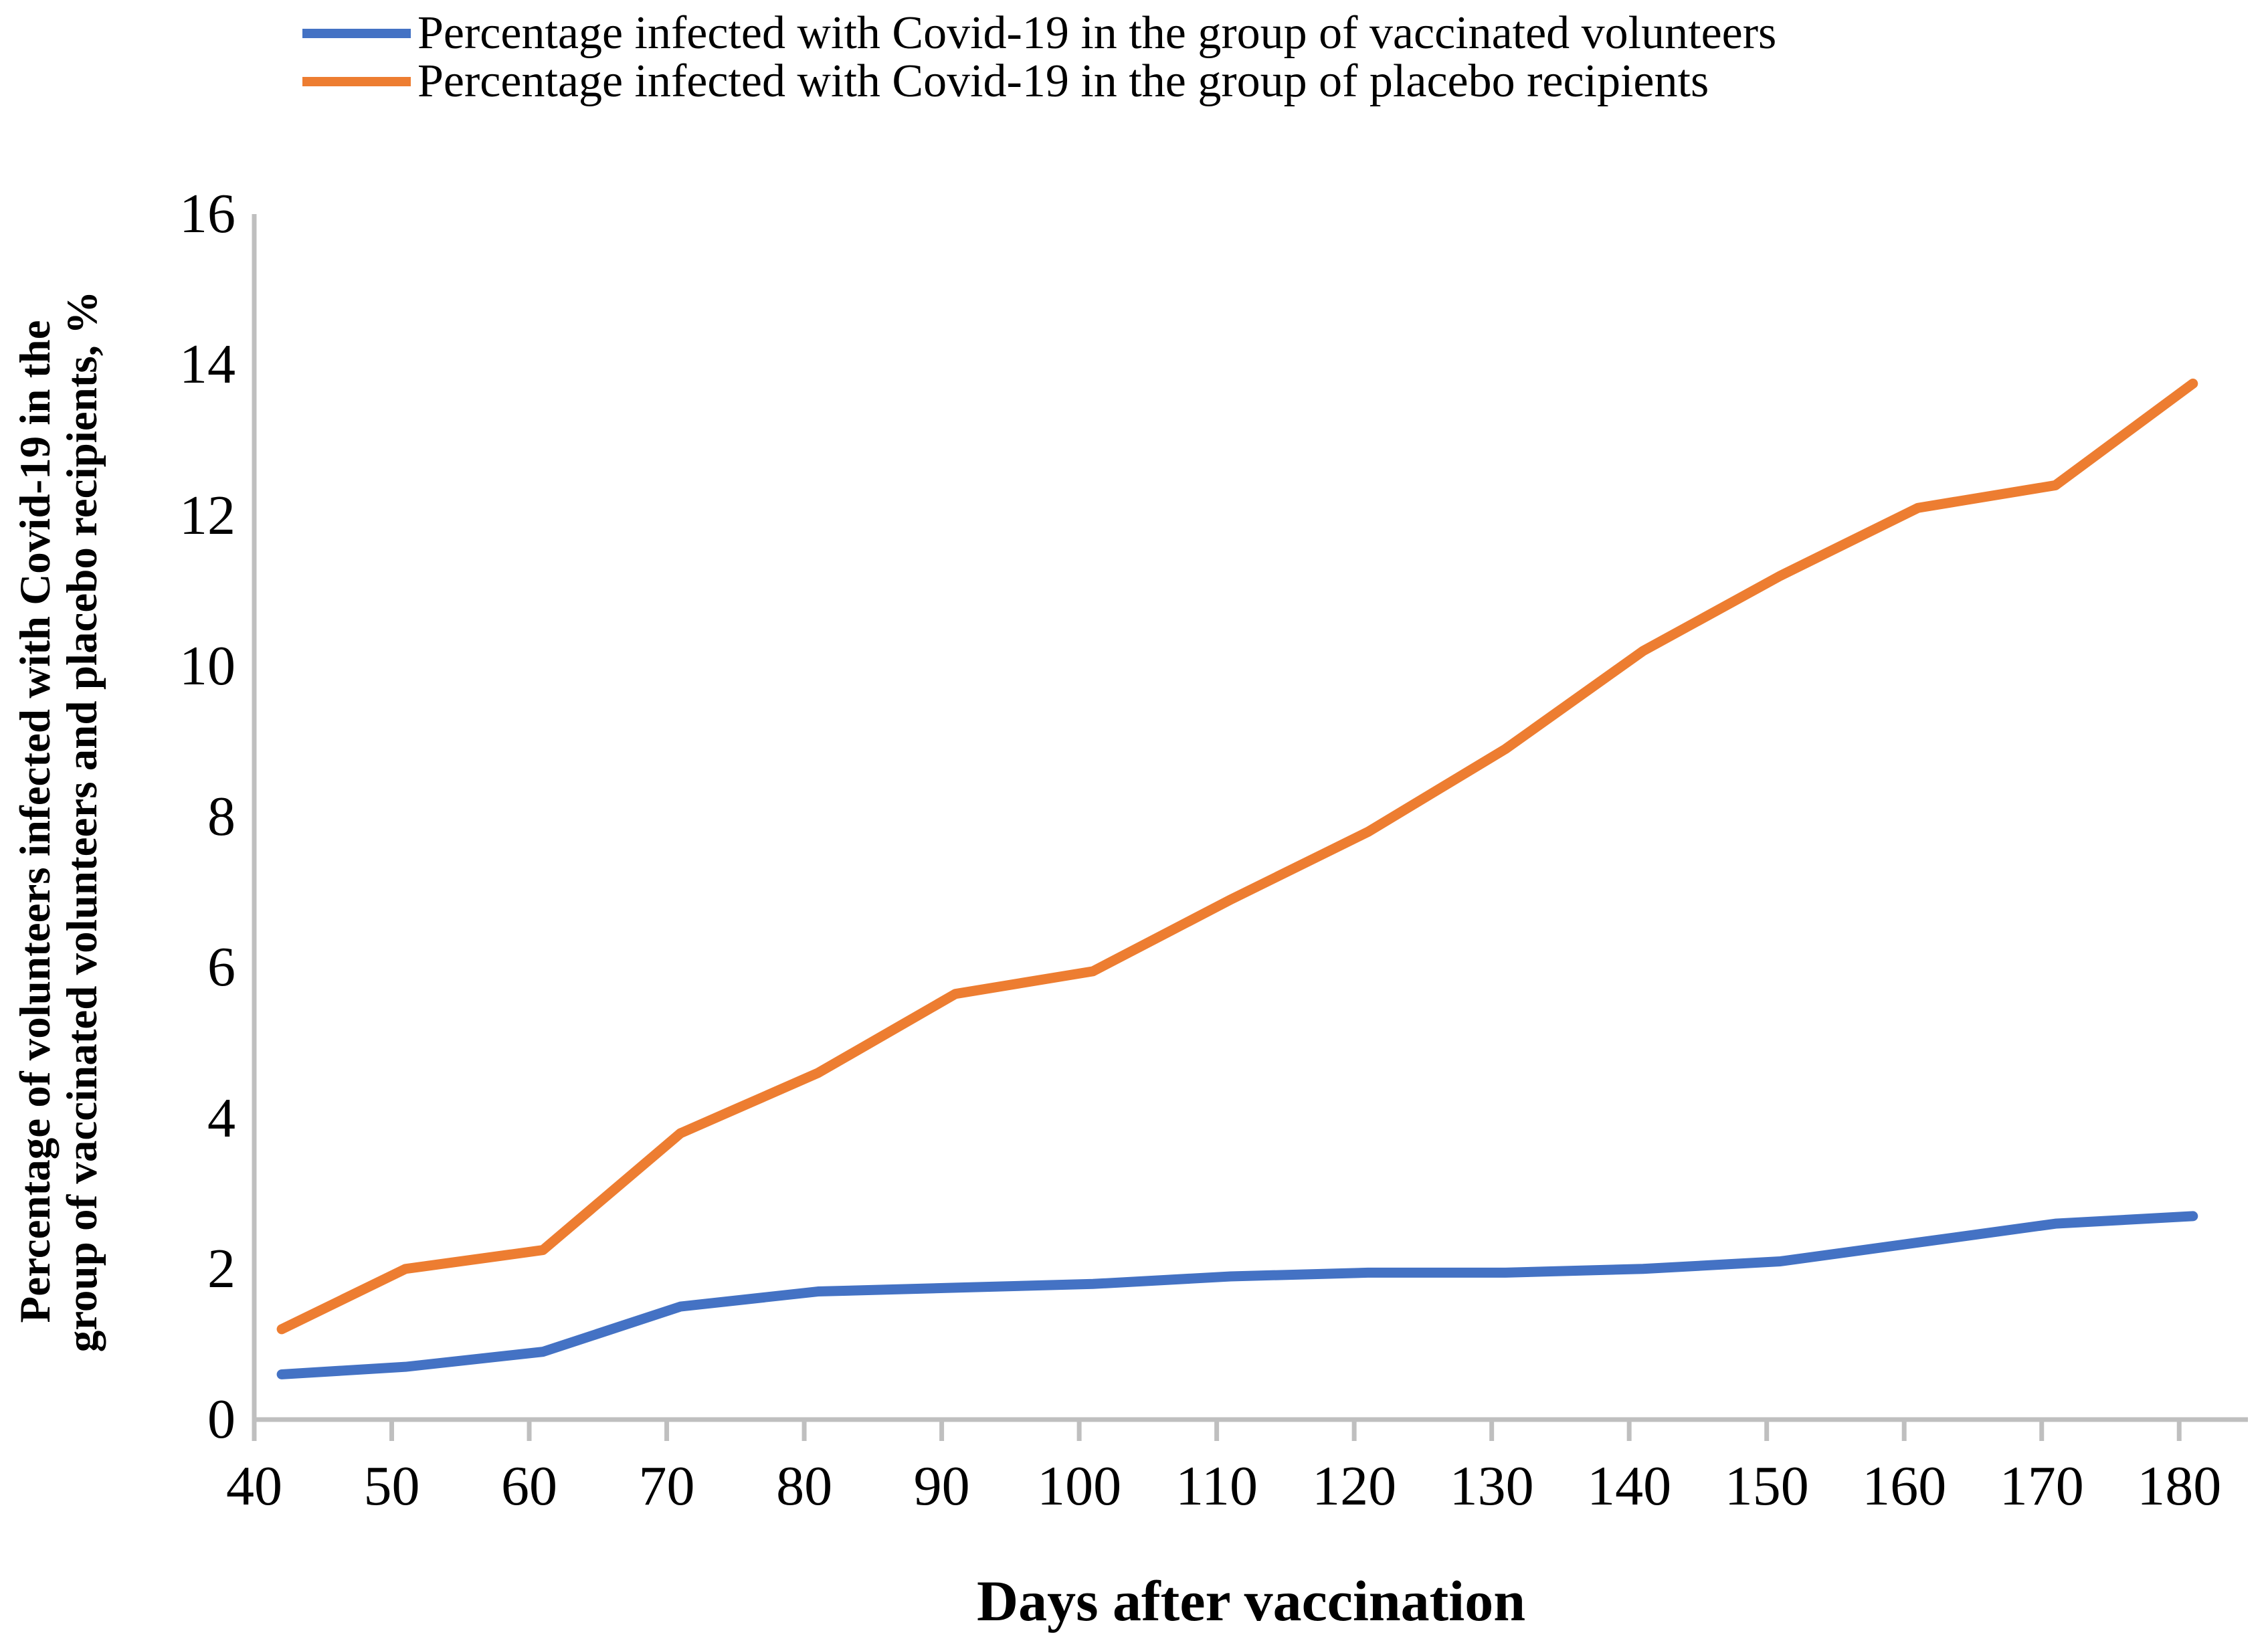 This screenshot has height=1641, width=2268. Describe the element at coordinates (221, 1268) in the screenshot. I see `y-tick-label: 2` at that location.